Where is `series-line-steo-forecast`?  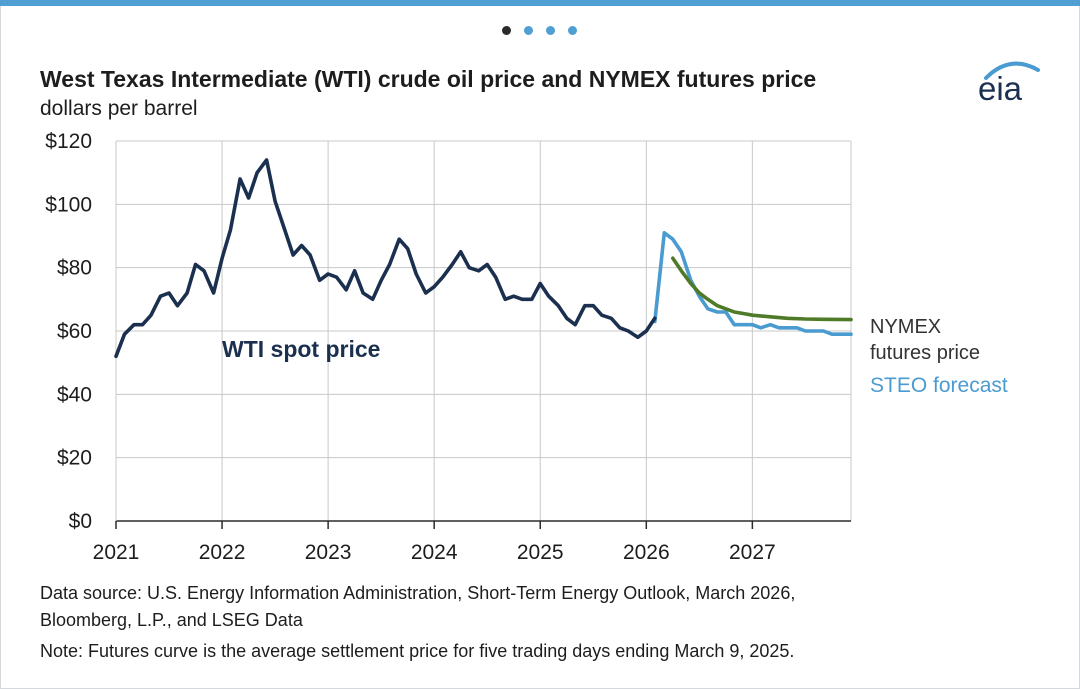 series-line-steo-forecast is located at coordinates (753, 283).